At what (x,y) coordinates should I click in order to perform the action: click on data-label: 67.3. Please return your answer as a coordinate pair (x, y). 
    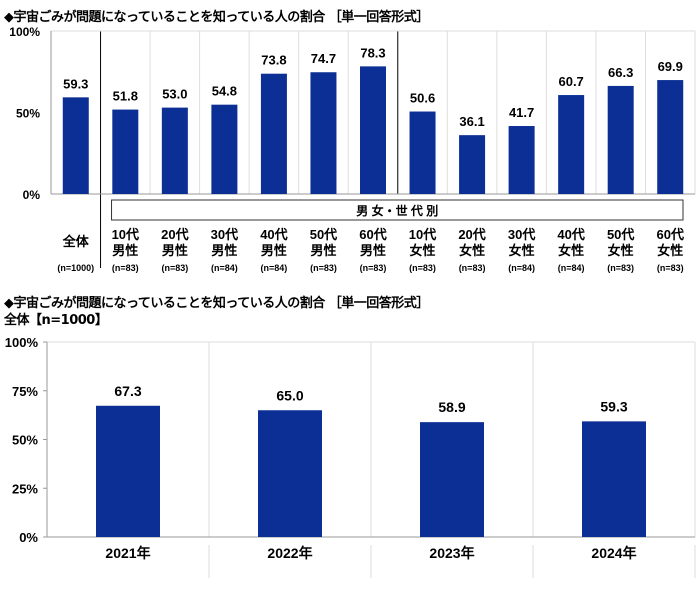
    Looking at the image, I should click on (127, 391).